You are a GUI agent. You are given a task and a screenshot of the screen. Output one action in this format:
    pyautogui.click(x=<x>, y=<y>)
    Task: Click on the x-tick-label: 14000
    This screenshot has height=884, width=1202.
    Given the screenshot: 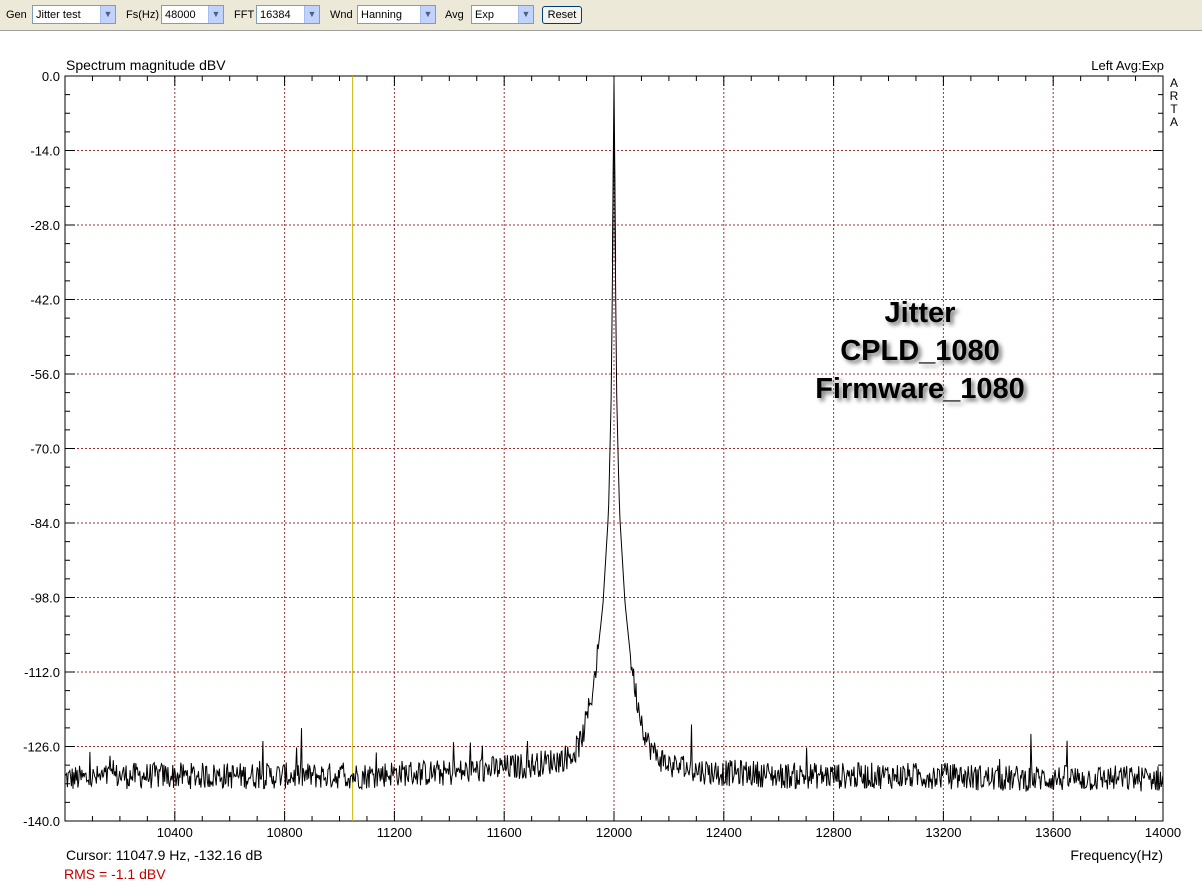 What is the action you would take?
    pyautogui.click(x=1163, y=832)
    